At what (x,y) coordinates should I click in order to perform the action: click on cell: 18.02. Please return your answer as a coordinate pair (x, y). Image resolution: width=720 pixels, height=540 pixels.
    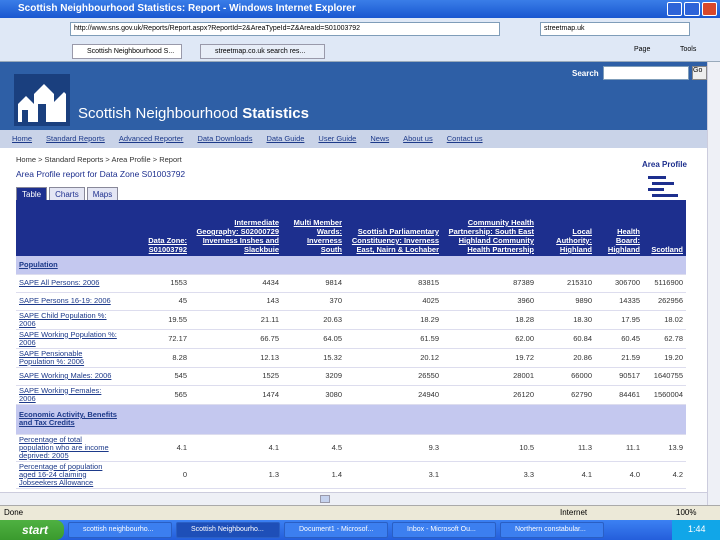
    Looking at the image, I should click on (664, 320).